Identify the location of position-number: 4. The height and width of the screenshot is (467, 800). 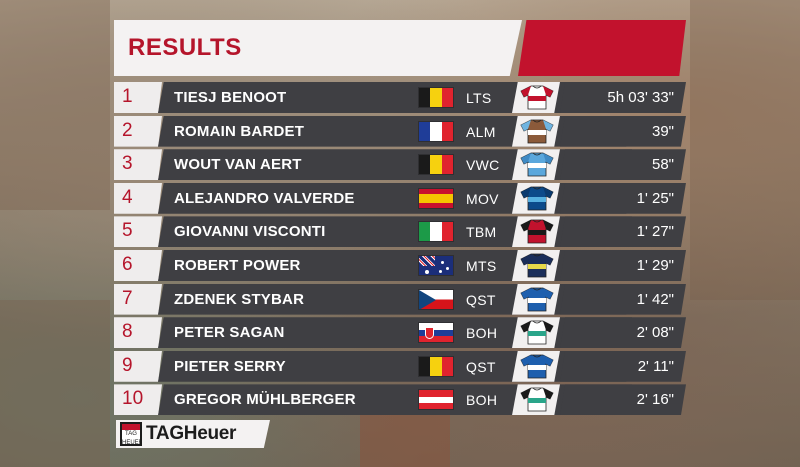
(127, 197).